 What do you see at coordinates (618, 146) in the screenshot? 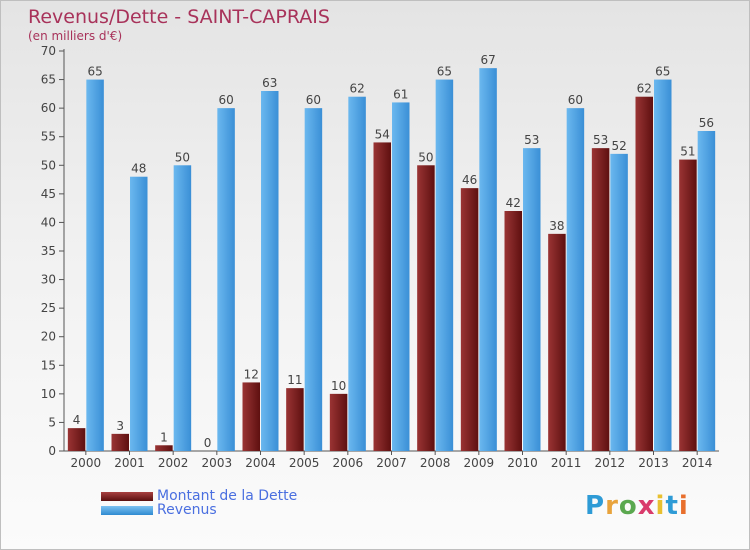
I see `data-label-revenue: 52` at bounding box center [618, 146].